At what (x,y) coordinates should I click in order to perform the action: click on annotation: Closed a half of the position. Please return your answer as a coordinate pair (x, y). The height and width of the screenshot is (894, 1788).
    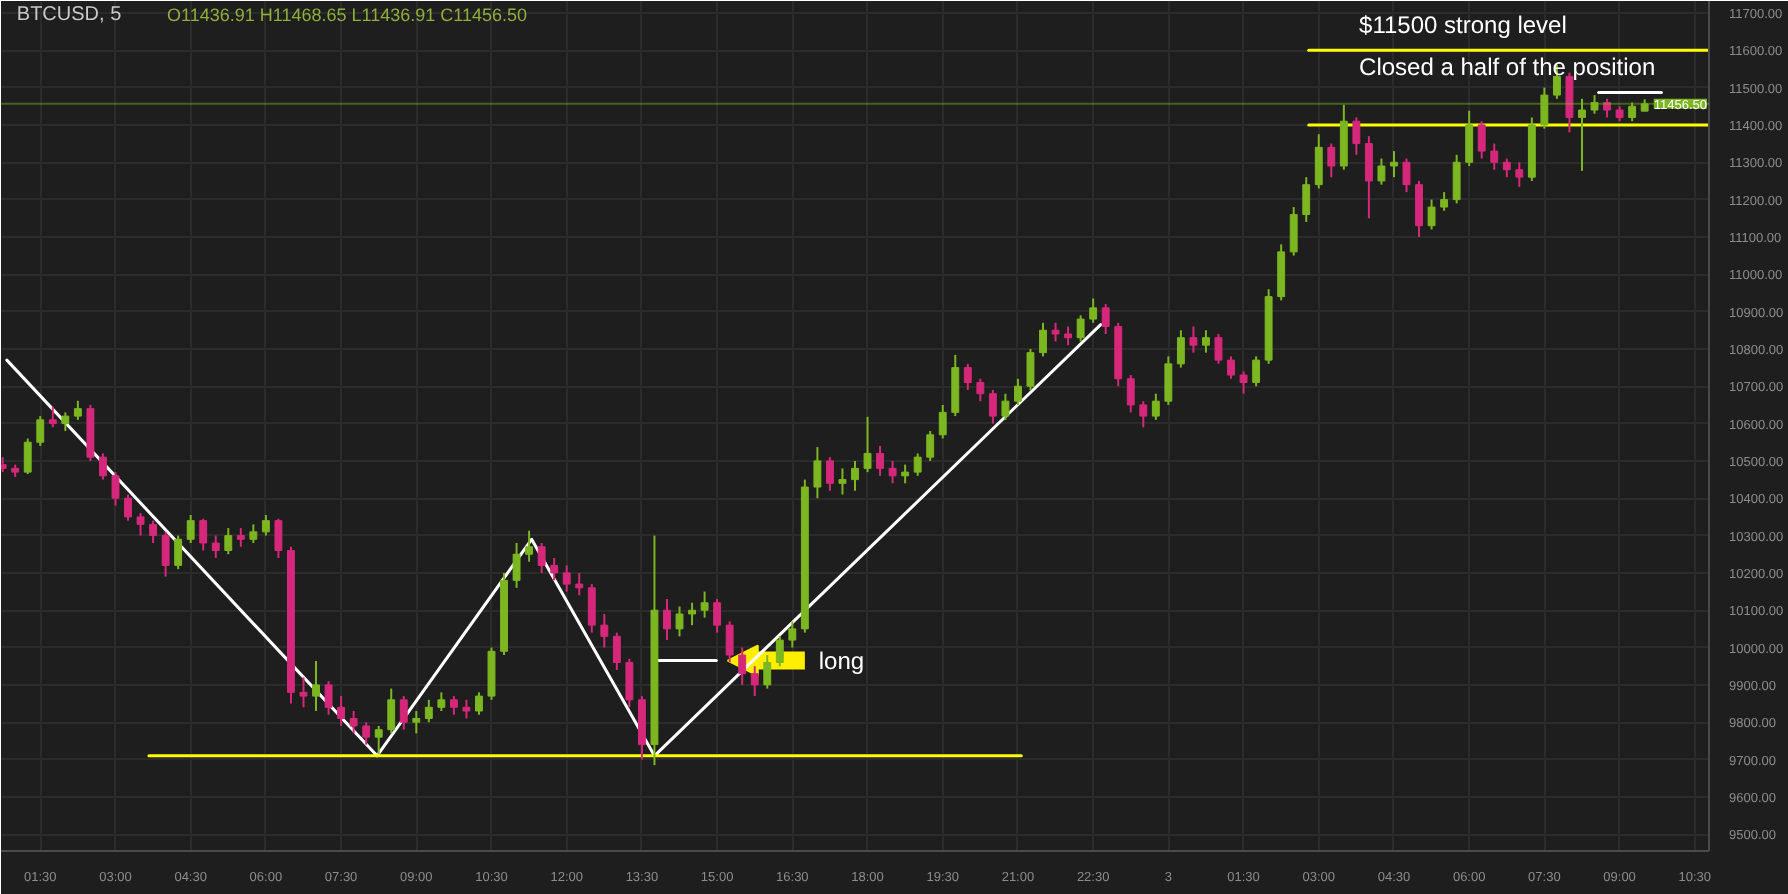
    Looking at the image, I should click on (1507, 67).